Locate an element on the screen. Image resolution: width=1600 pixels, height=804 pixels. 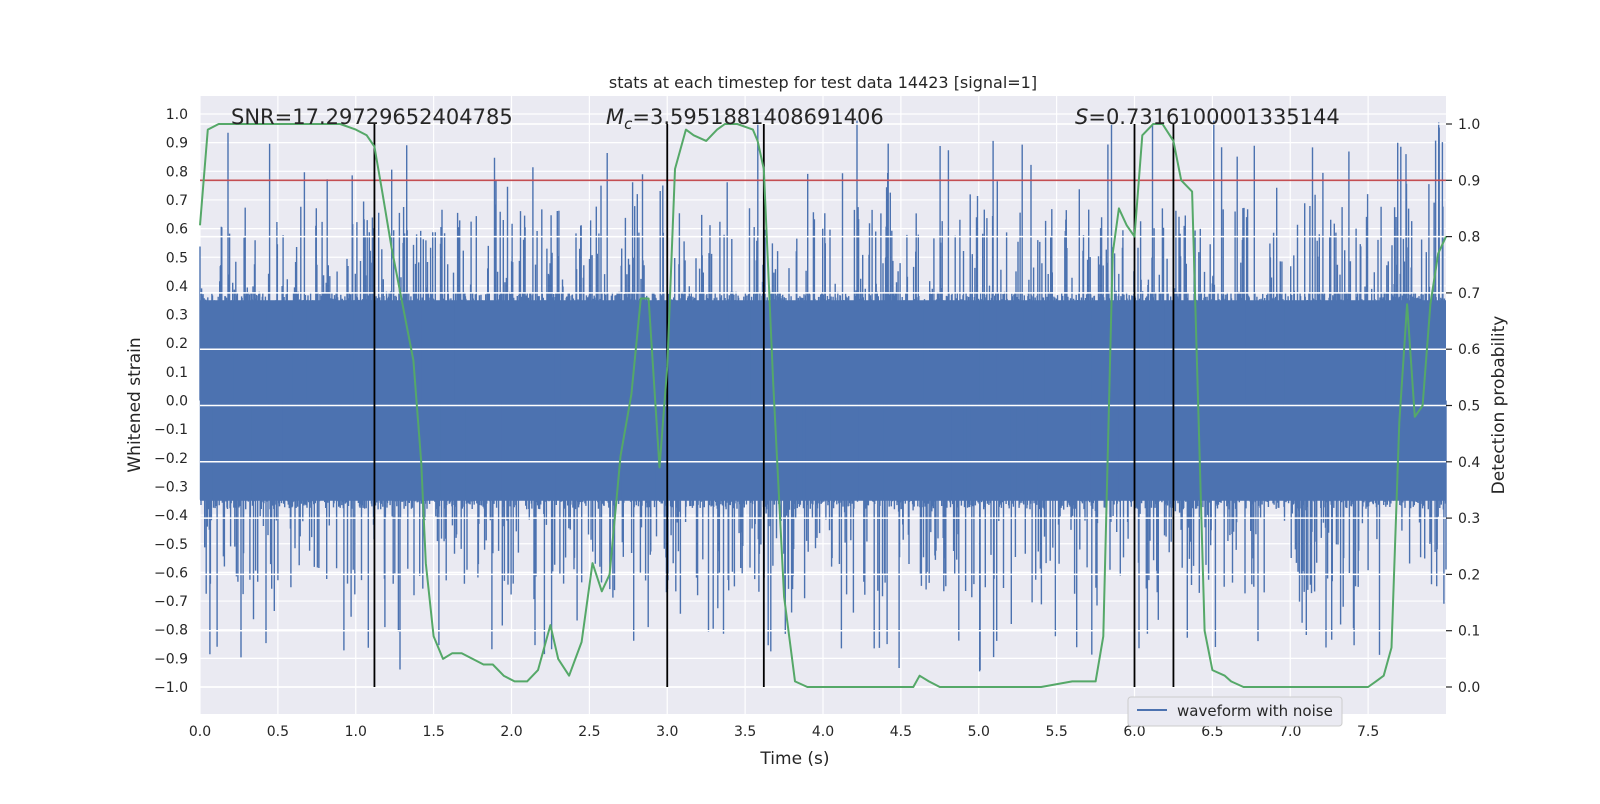
y-tick-label-left: −0.2 is located at coordinates (171, 459).